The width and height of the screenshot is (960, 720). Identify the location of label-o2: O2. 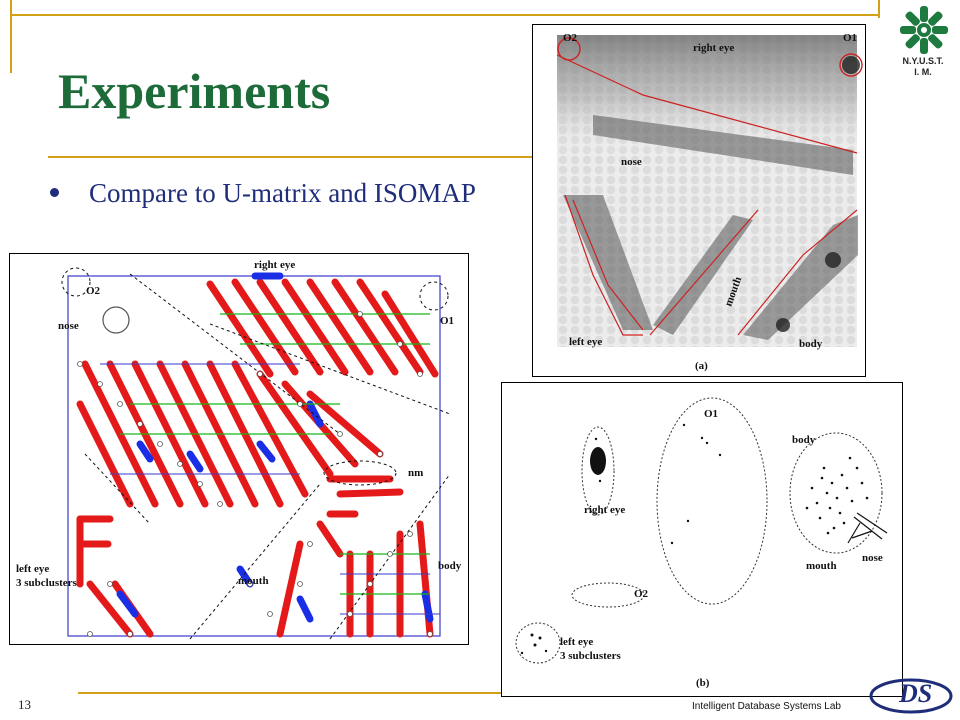
(93, 291).